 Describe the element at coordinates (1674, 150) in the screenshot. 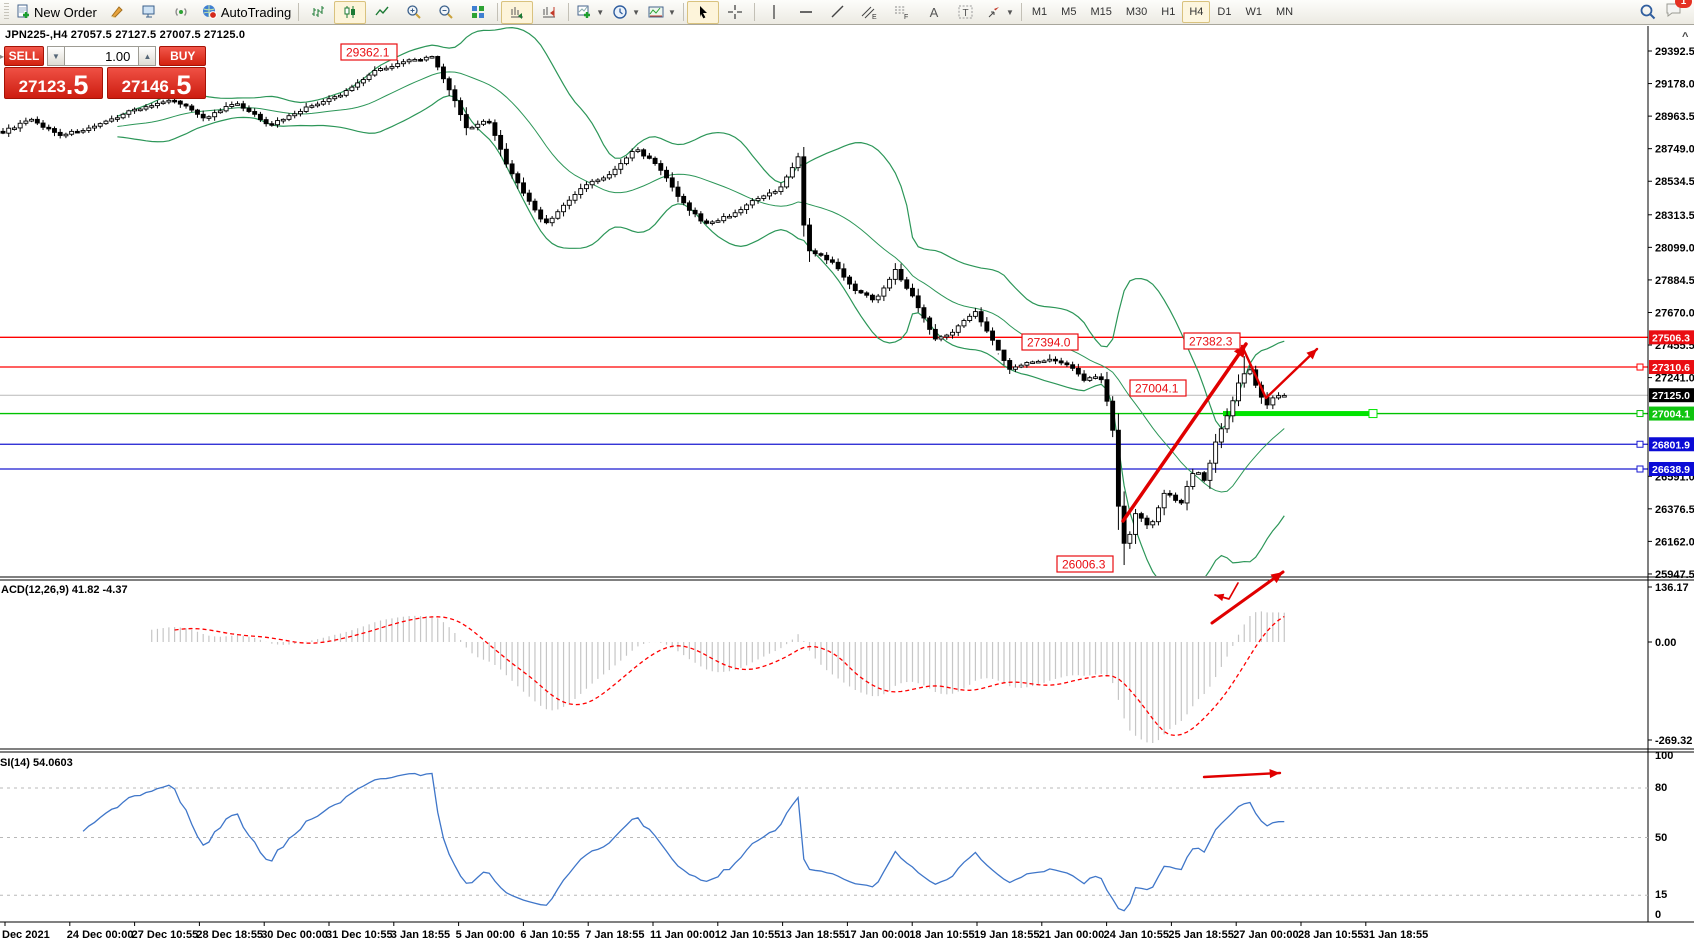

I see `price-axis-label: 28749.0` at that location.